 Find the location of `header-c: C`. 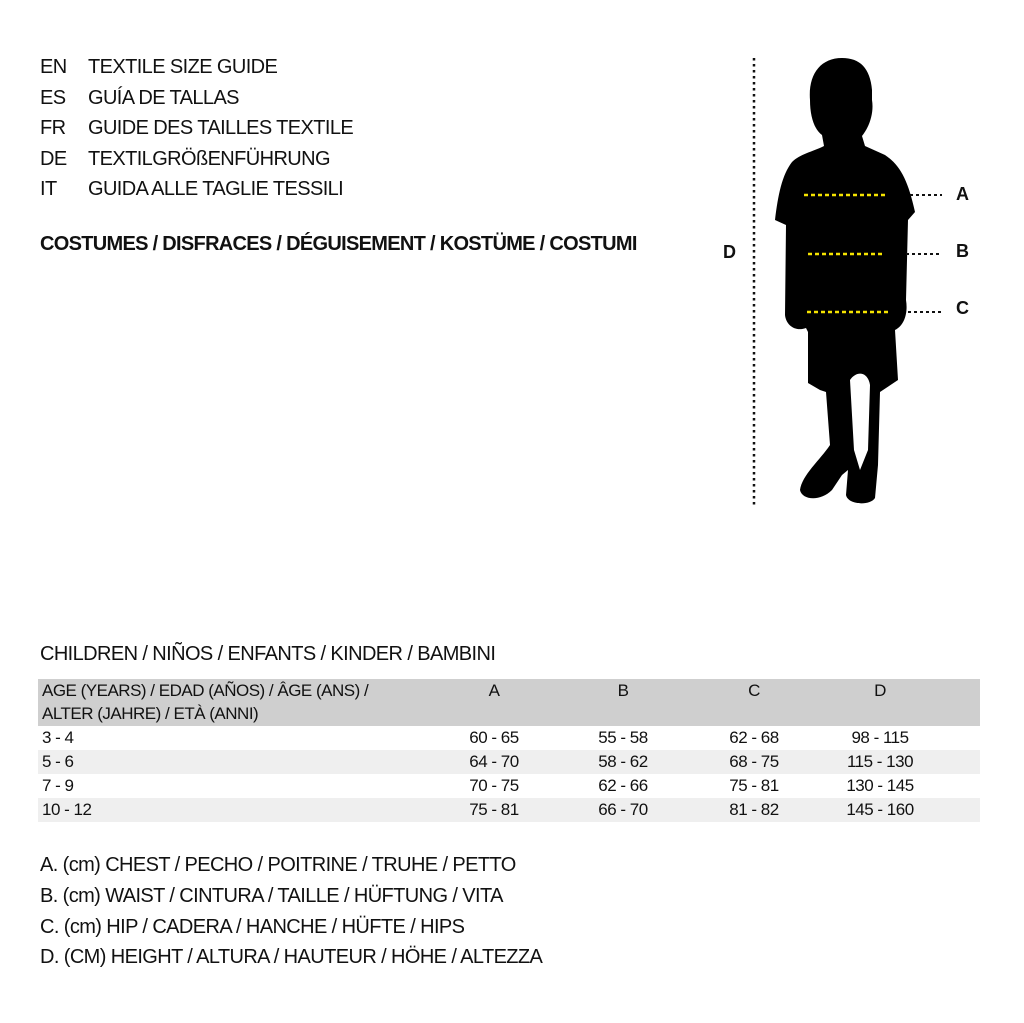

header-c: C is located at coordinates (754, 690).